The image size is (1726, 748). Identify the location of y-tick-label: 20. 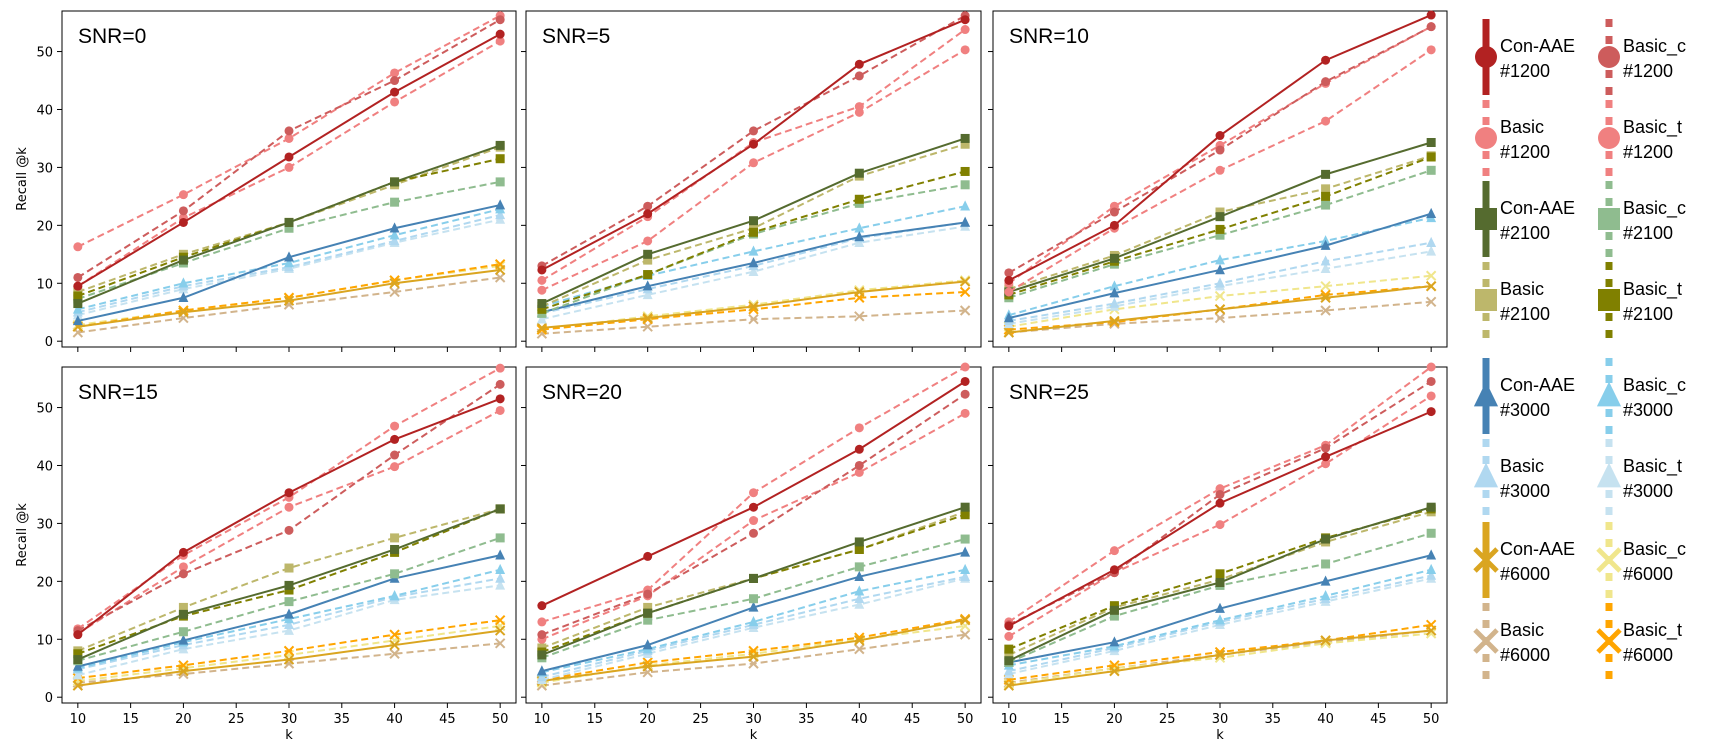
(44, 226).